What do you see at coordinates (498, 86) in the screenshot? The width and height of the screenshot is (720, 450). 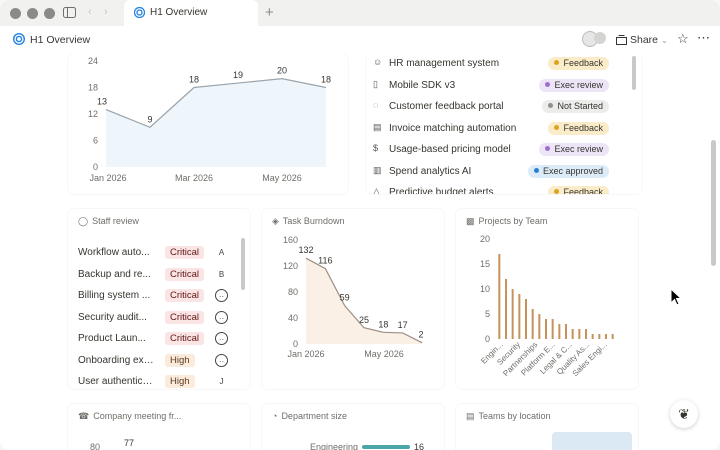 I see `task-row: ▯ Mobile SDK v3 Exec review` at bounding box center [498, 86].